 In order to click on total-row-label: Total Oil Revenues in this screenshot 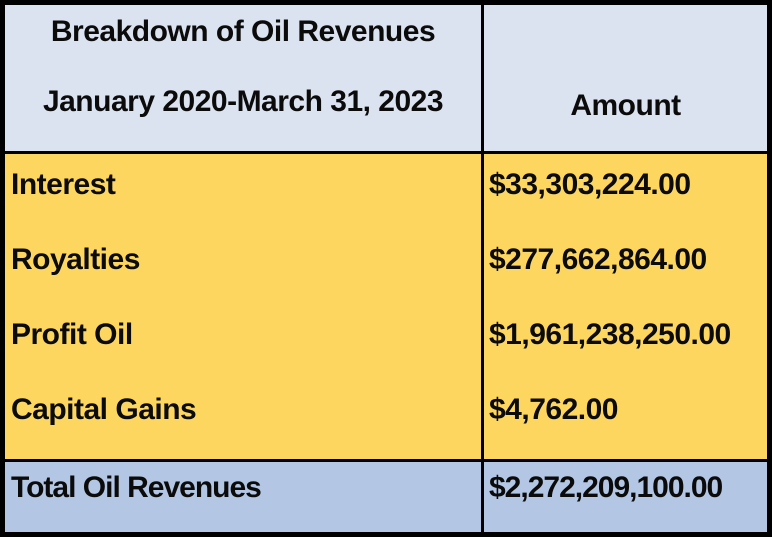, I will do `click(136, 487)`.